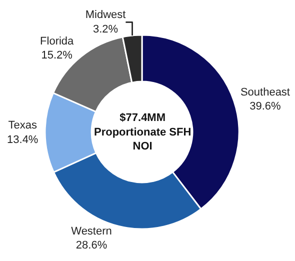  What do you see at coordinates (22, 140) in the screenshot?
I see `data-label: 13.4%` at bounding box center [22, 140].